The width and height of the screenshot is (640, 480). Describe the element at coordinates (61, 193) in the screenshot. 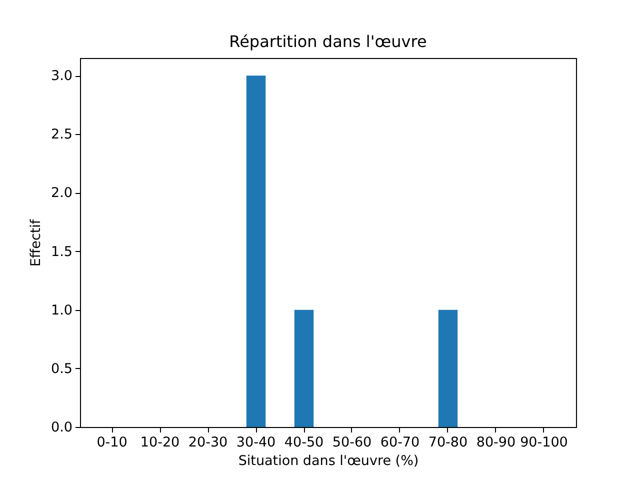

I see `y-tick-label: 2.0` at that location.